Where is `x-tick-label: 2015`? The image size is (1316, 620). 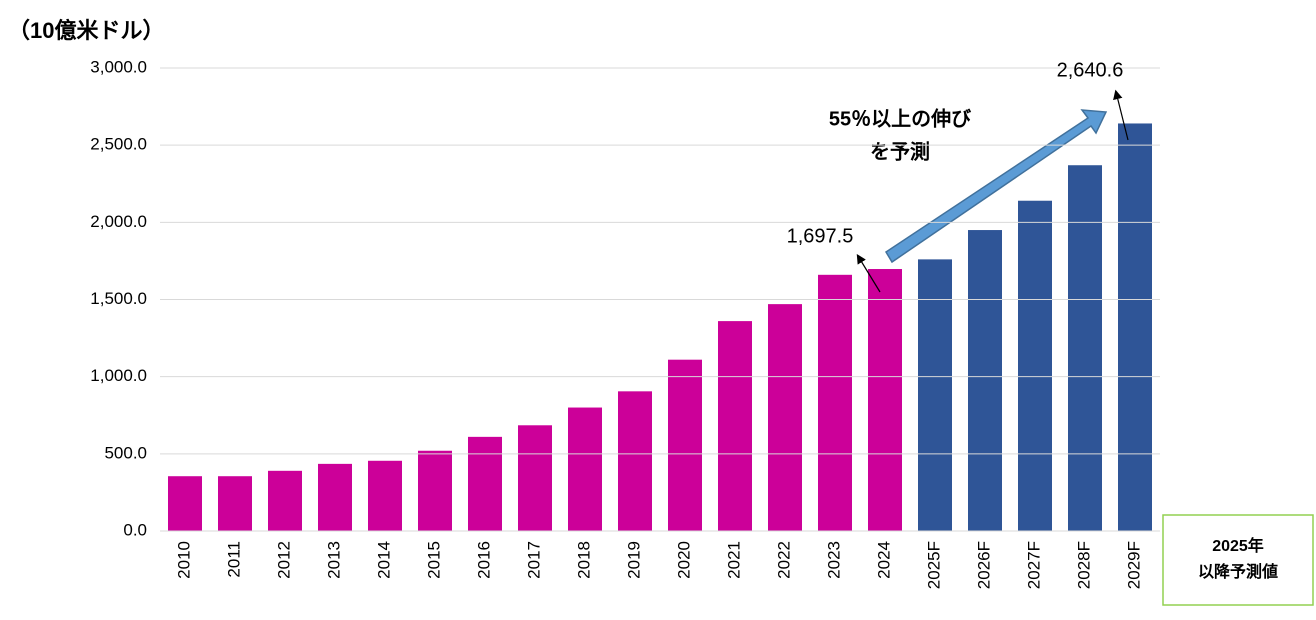 x-tick-label: 2015 is located at coordinates (433, 560).